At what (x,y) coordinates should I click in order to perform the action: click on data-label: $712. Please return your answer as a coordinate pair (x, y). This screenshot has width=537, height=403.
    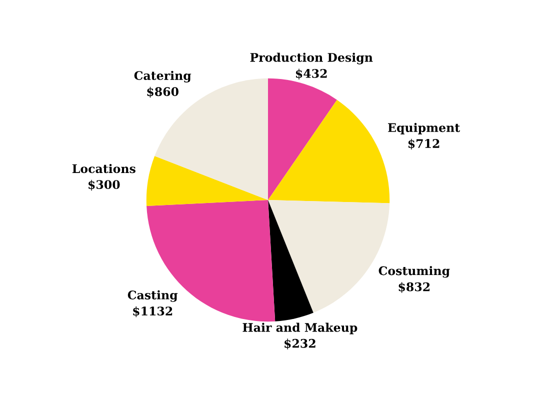
    Looking at the image, I should click on (424, 144).